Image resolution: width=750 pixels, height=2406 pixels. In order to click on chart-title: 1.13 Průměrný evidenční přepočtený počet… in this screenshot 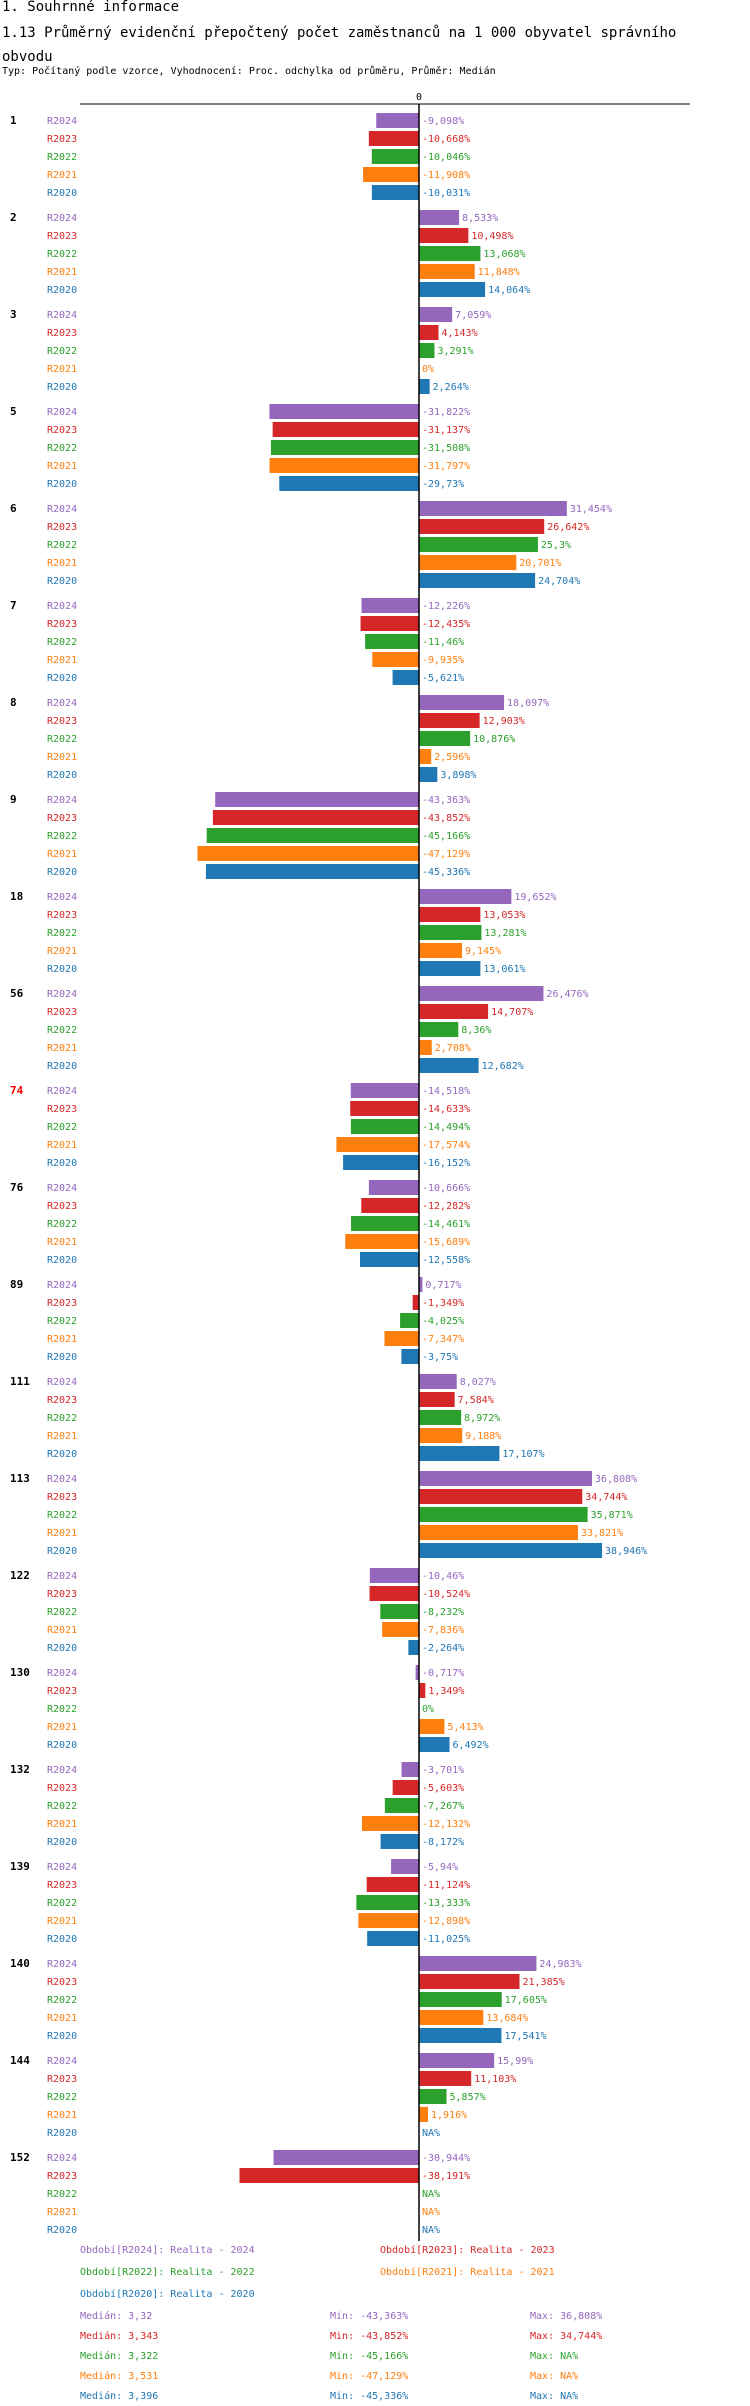, I will do `click(339, 45)`.